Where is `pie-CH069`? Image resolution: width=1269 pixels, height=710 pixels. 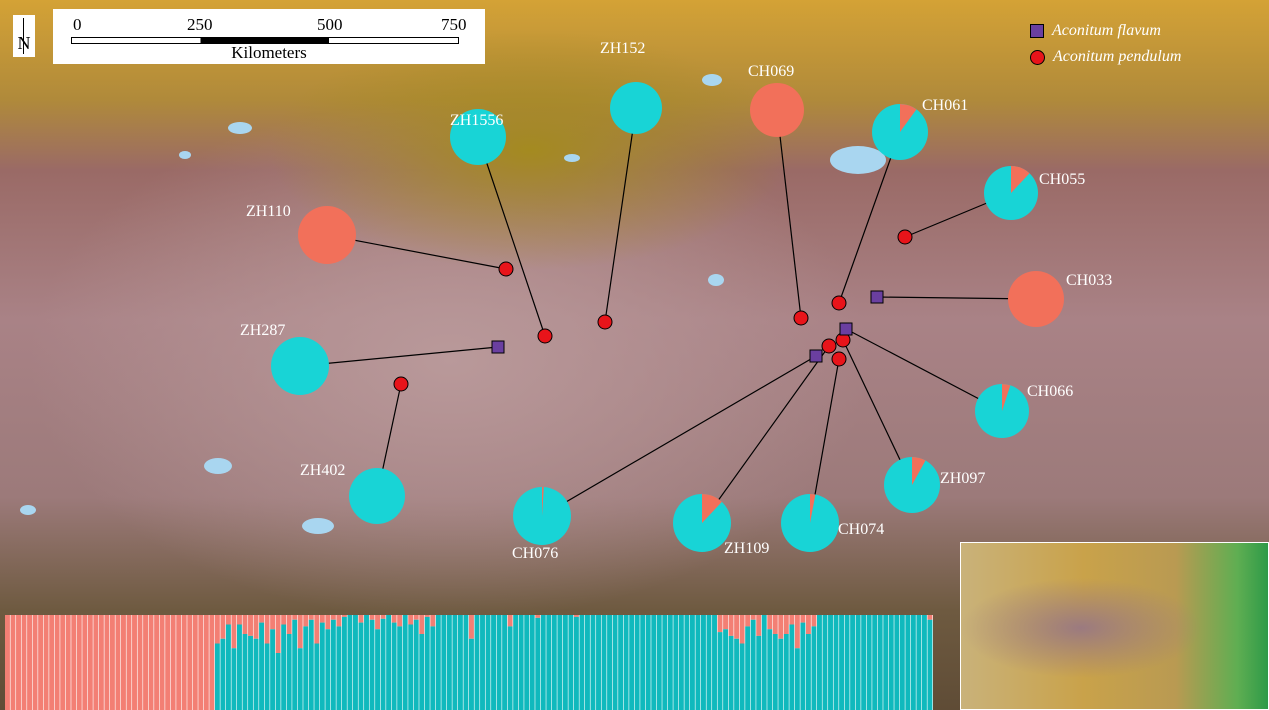 pie-CH069 is located at coordinates (777, 110).